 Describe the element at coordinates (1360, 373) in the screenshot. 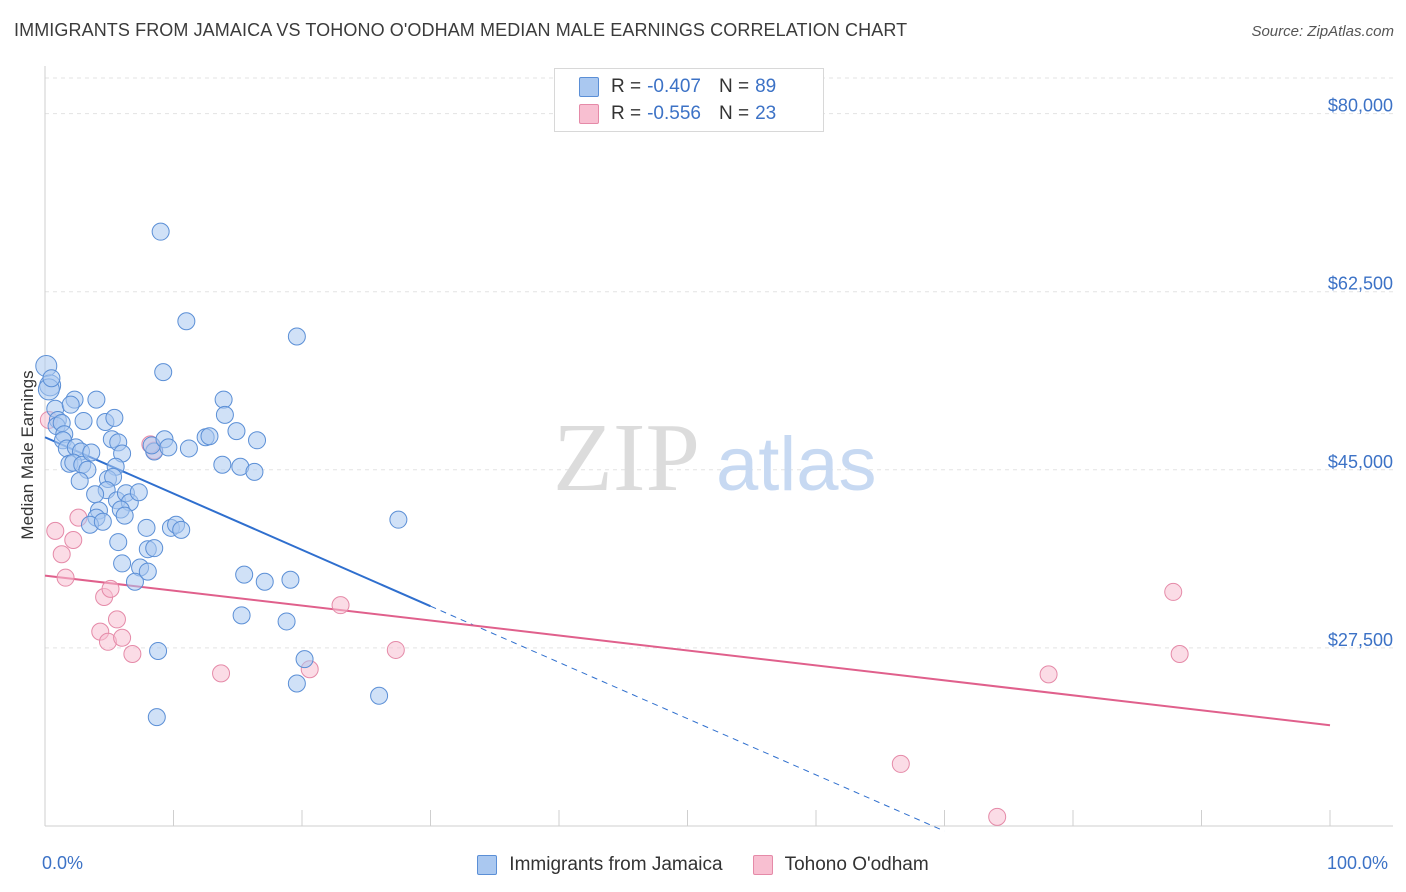

I see `y-tick-labels: $27,500 $45,000 $62,500 $80,000` at that location.